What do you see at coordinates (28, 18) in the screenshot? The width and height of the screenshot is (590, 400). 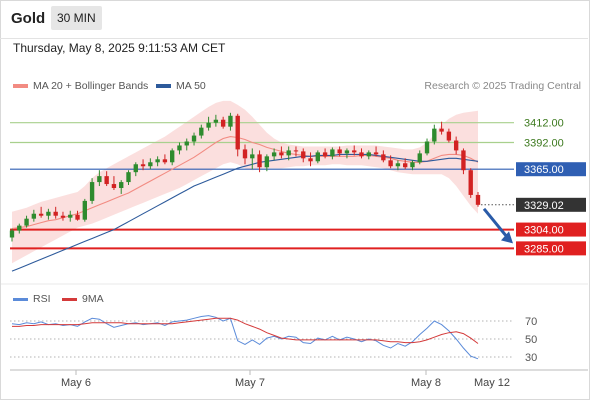 I see `instrument-title: Gold` at bounding box center [28, 18].